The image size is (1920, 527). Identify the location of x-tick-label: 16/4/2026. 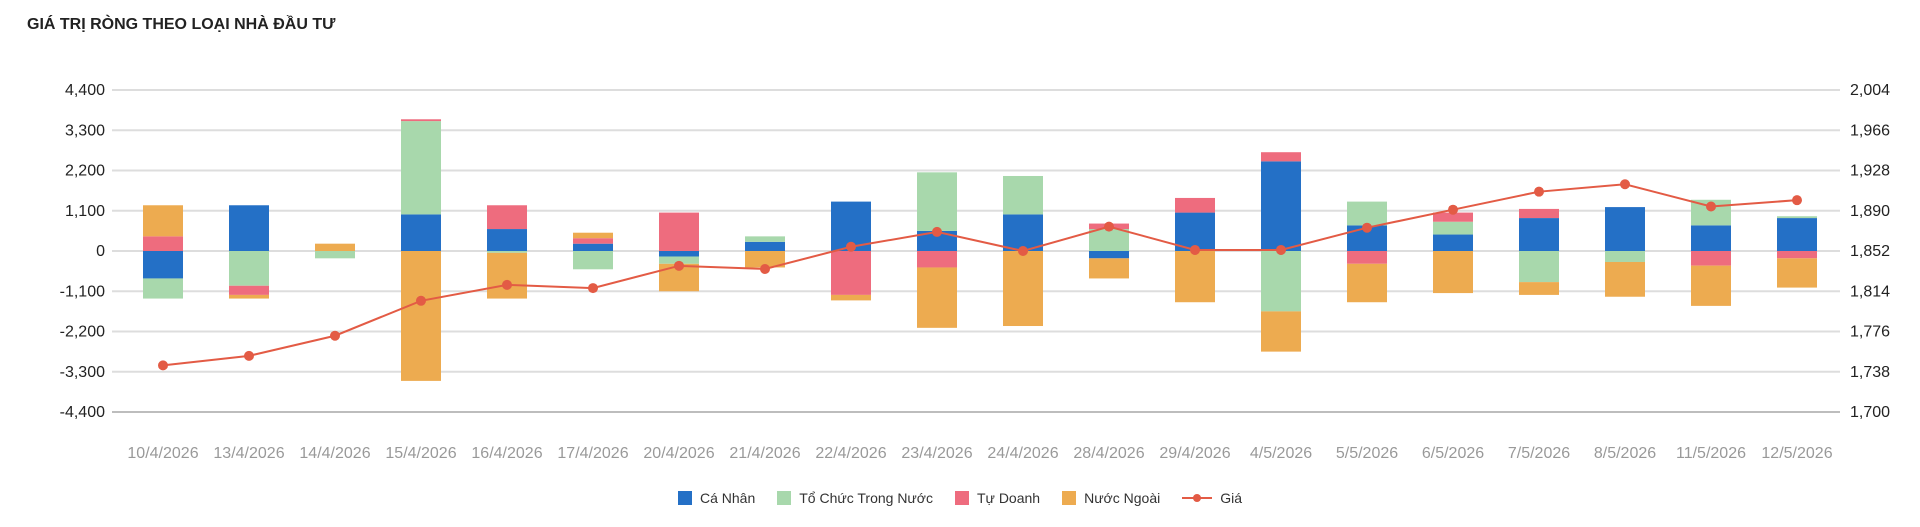
(506, 453).